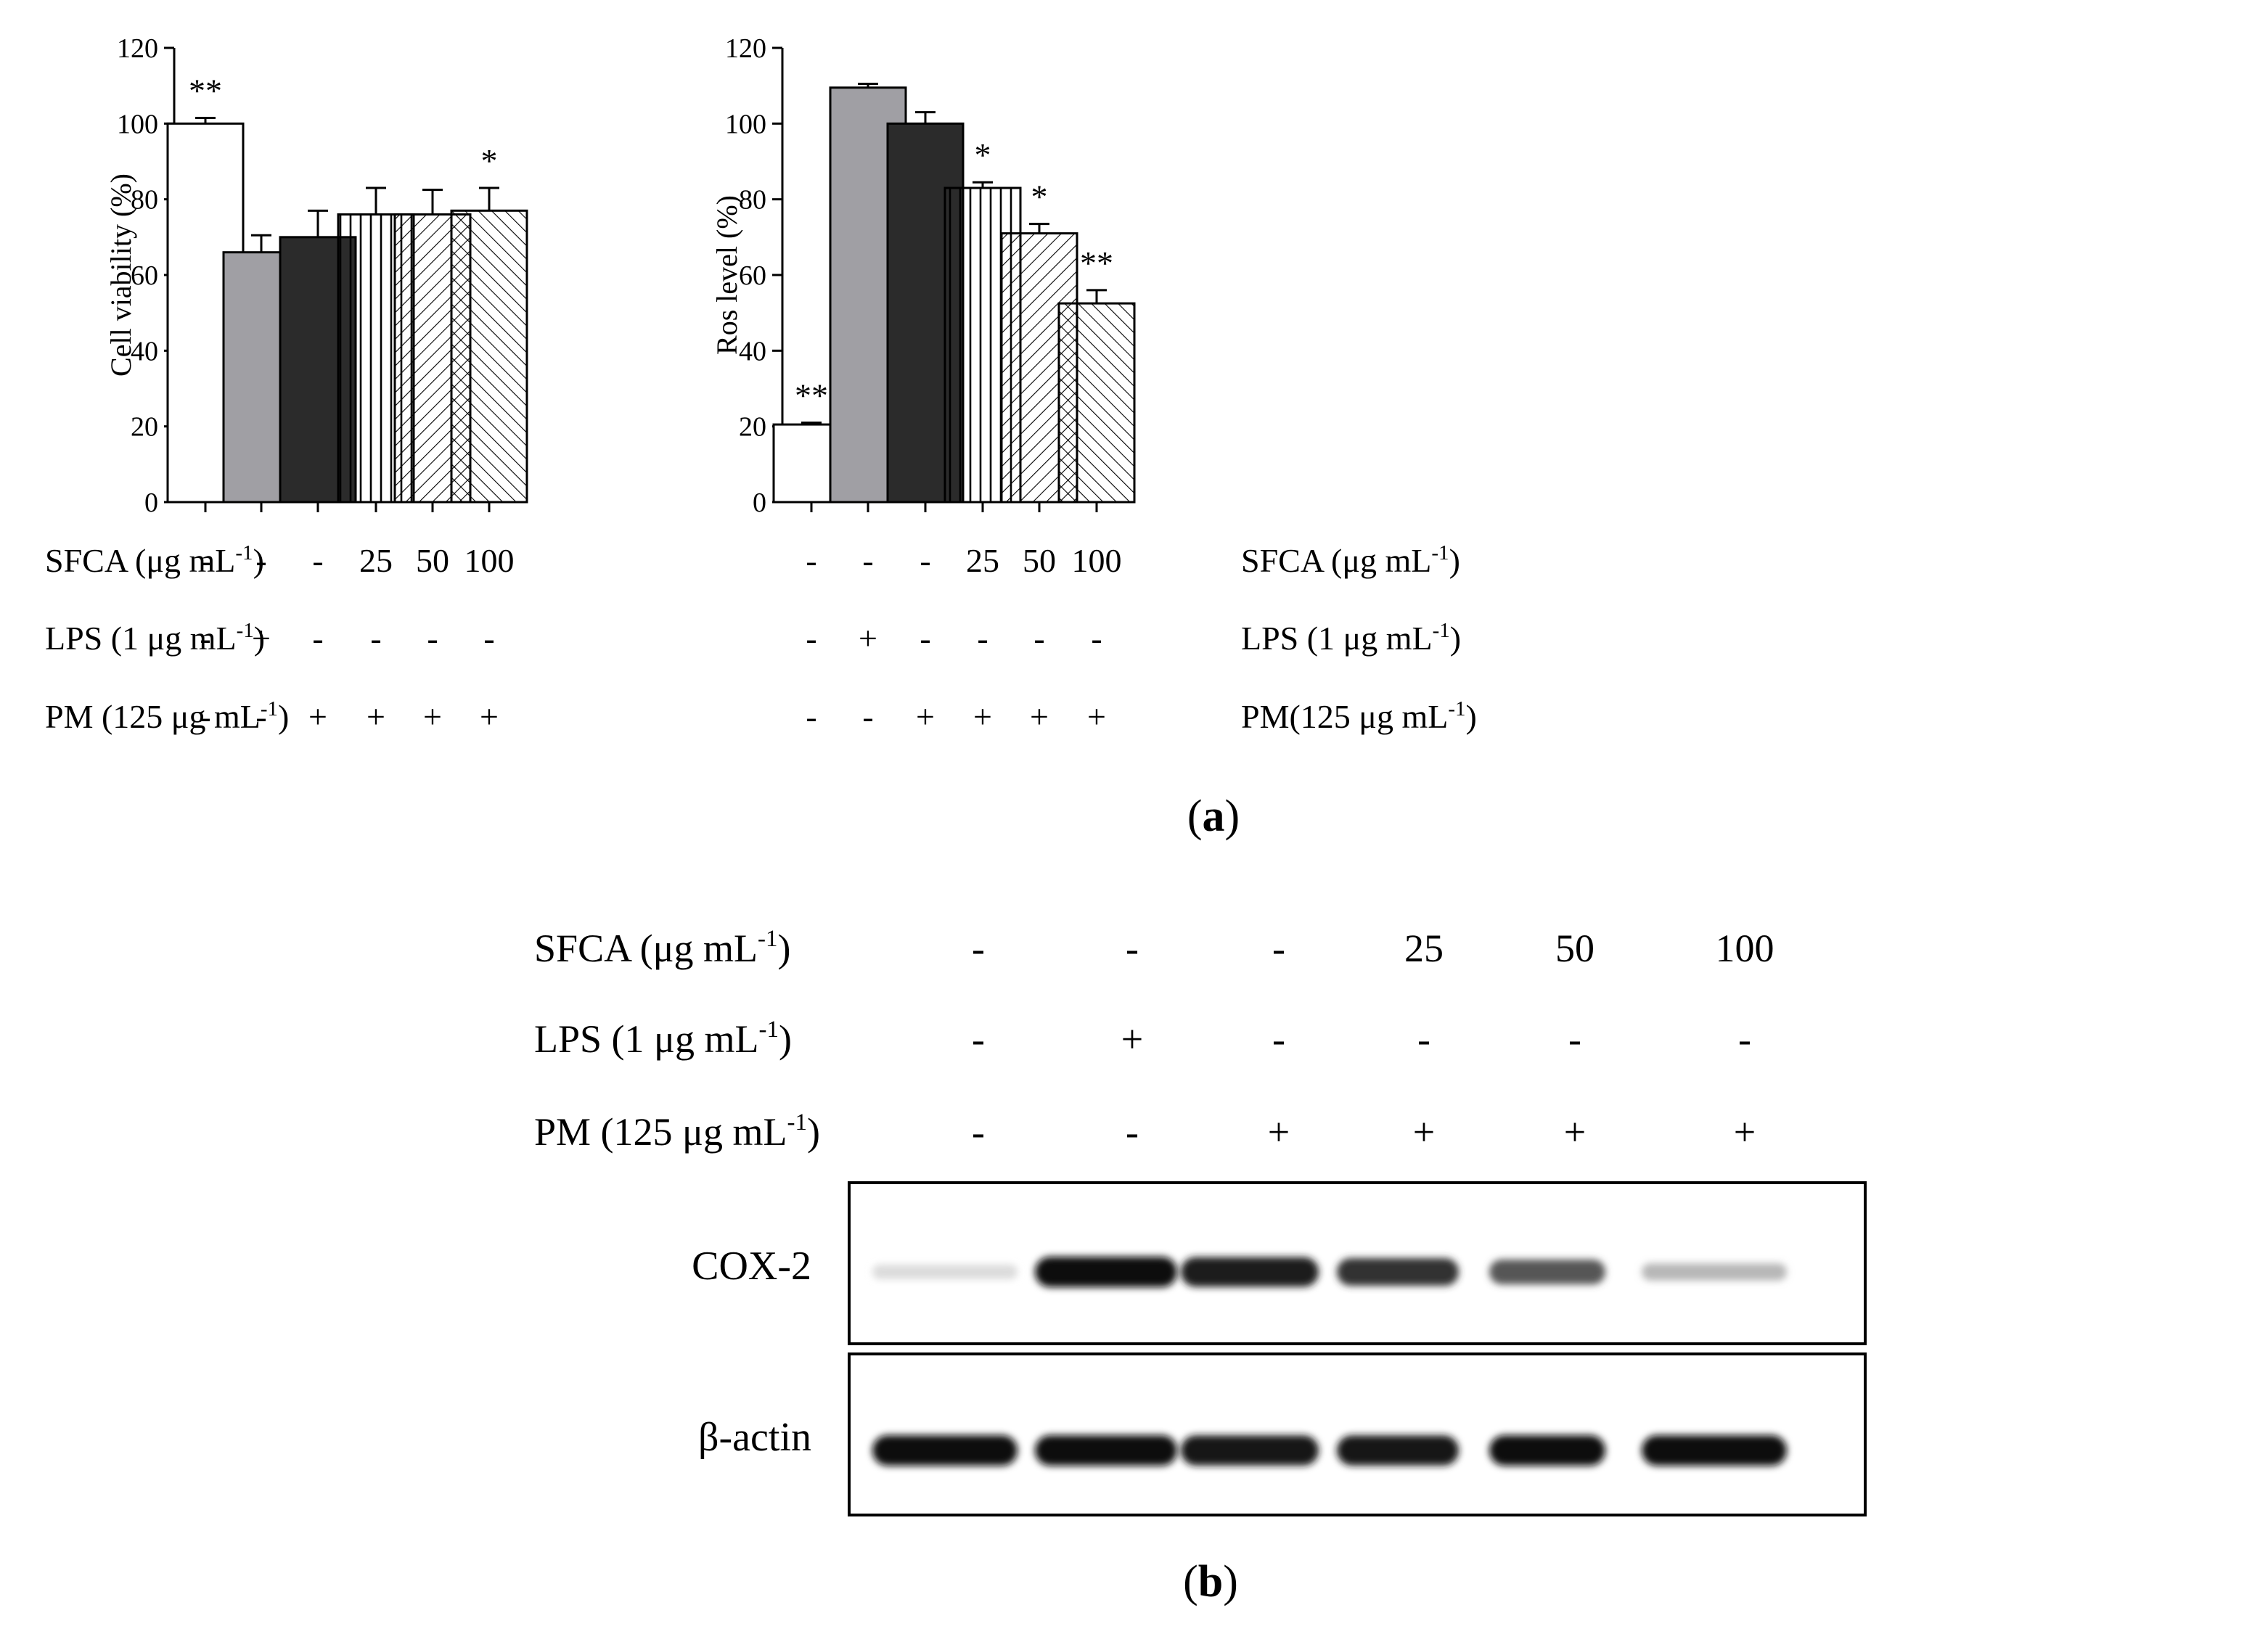  Describe the element at coordinates (1745, 949) in the screenshot. I see `blot-treatment-value: 100` at that location.